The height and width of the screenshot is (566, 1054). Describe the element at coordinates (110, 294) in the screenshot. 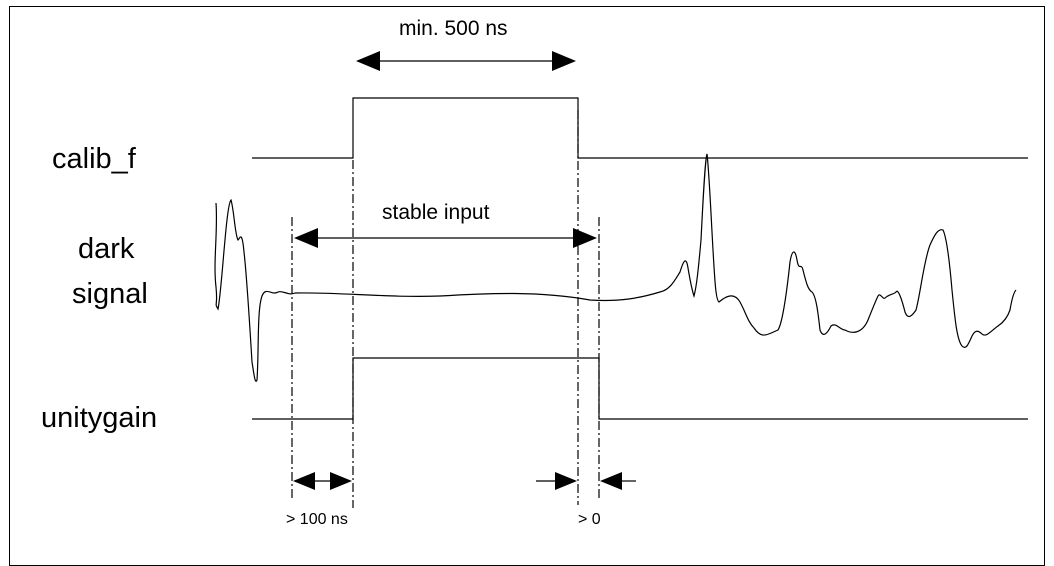

I see `dark-signal-label-line2: signal` at that location.